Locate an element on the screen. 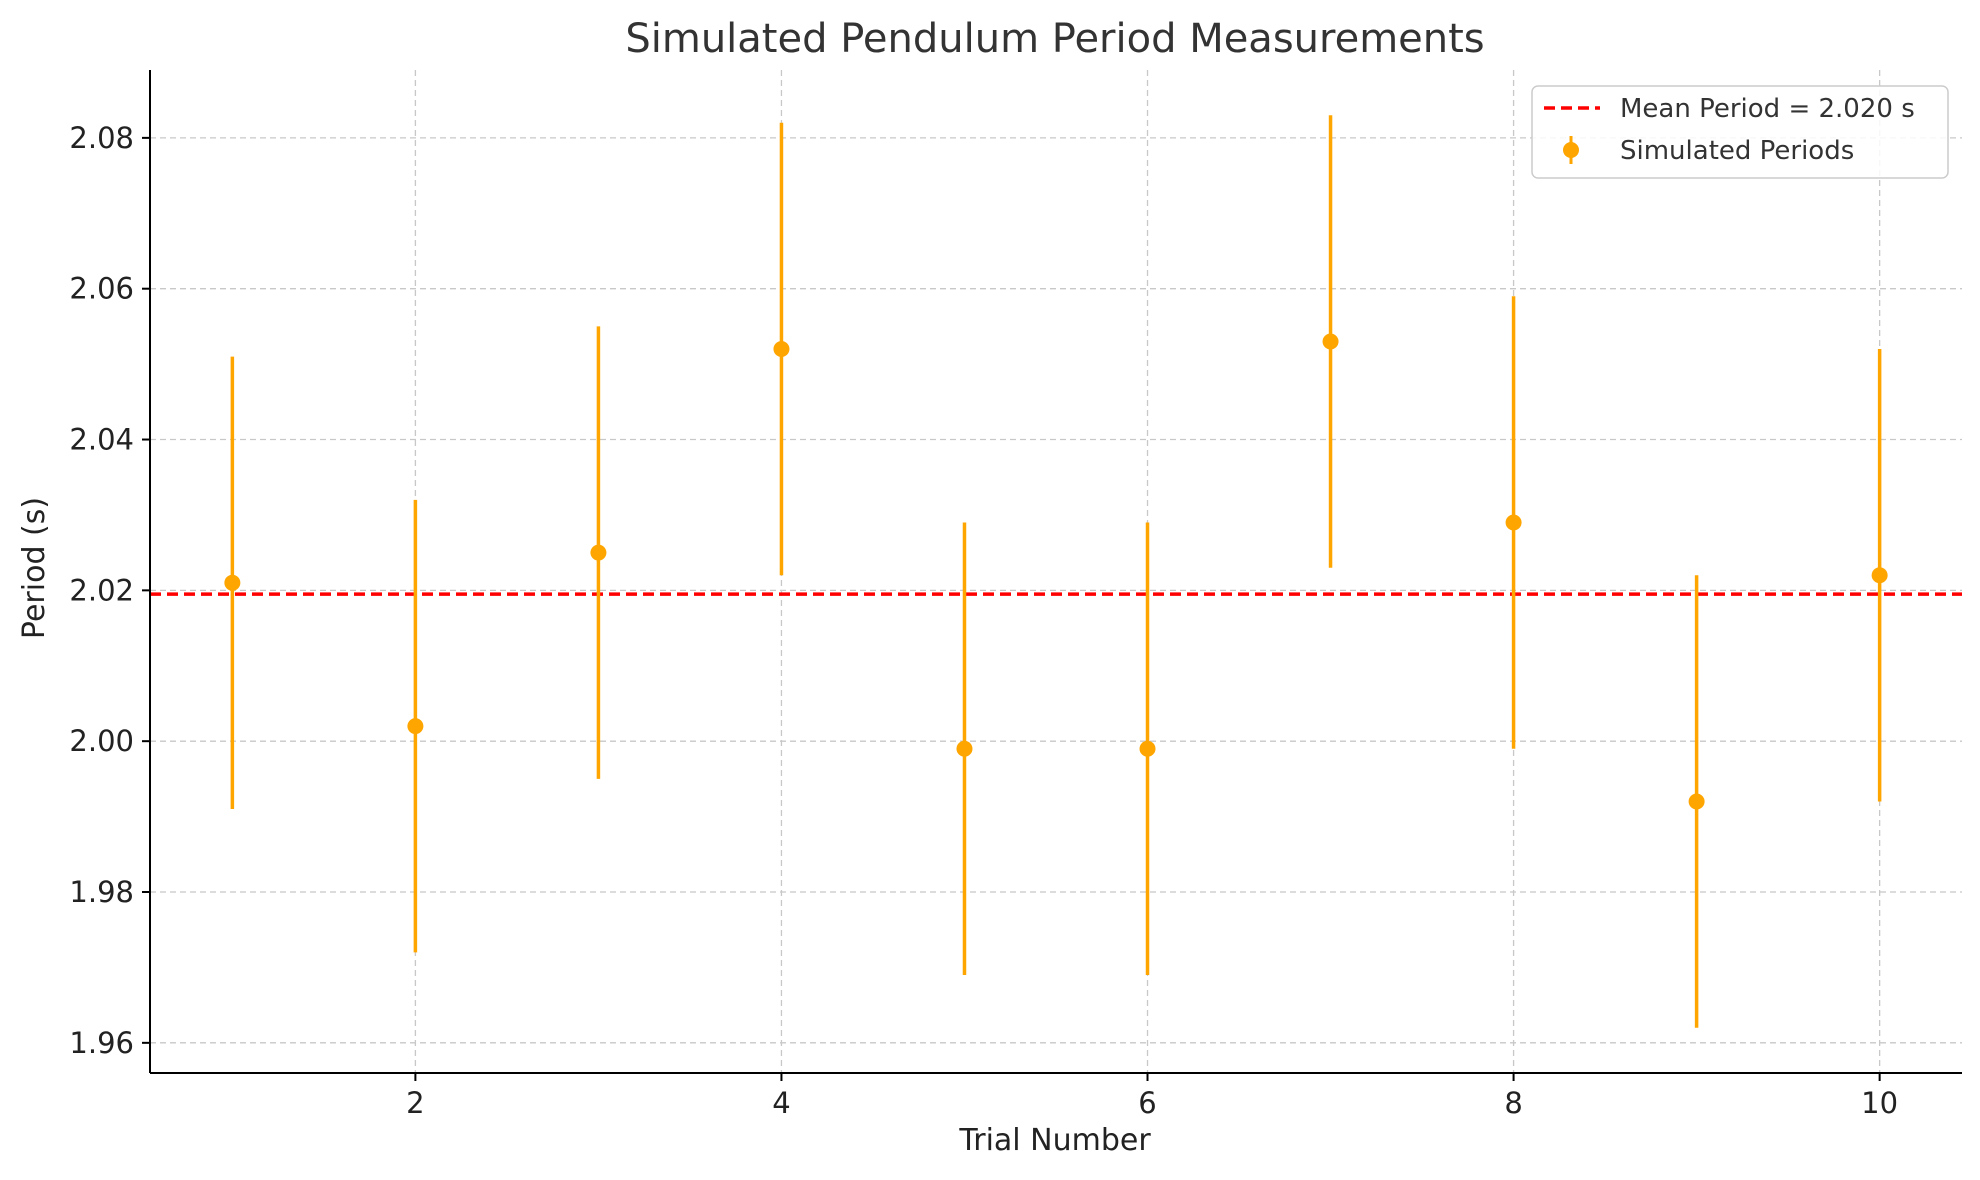 The height and width of the screenshot is (1180, 1980). y-tick-label: 2.00 is located at coordinates (101, 741).